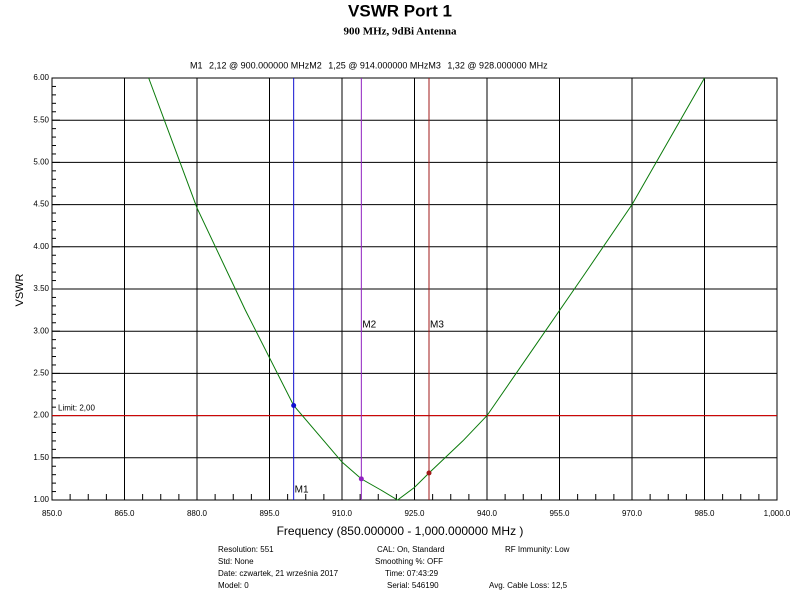 This screenshot has width=800, height=600. Describe the element at coordinates (413, 585) in the screenshot. I see `info-text: Serial: 546190` at that location.